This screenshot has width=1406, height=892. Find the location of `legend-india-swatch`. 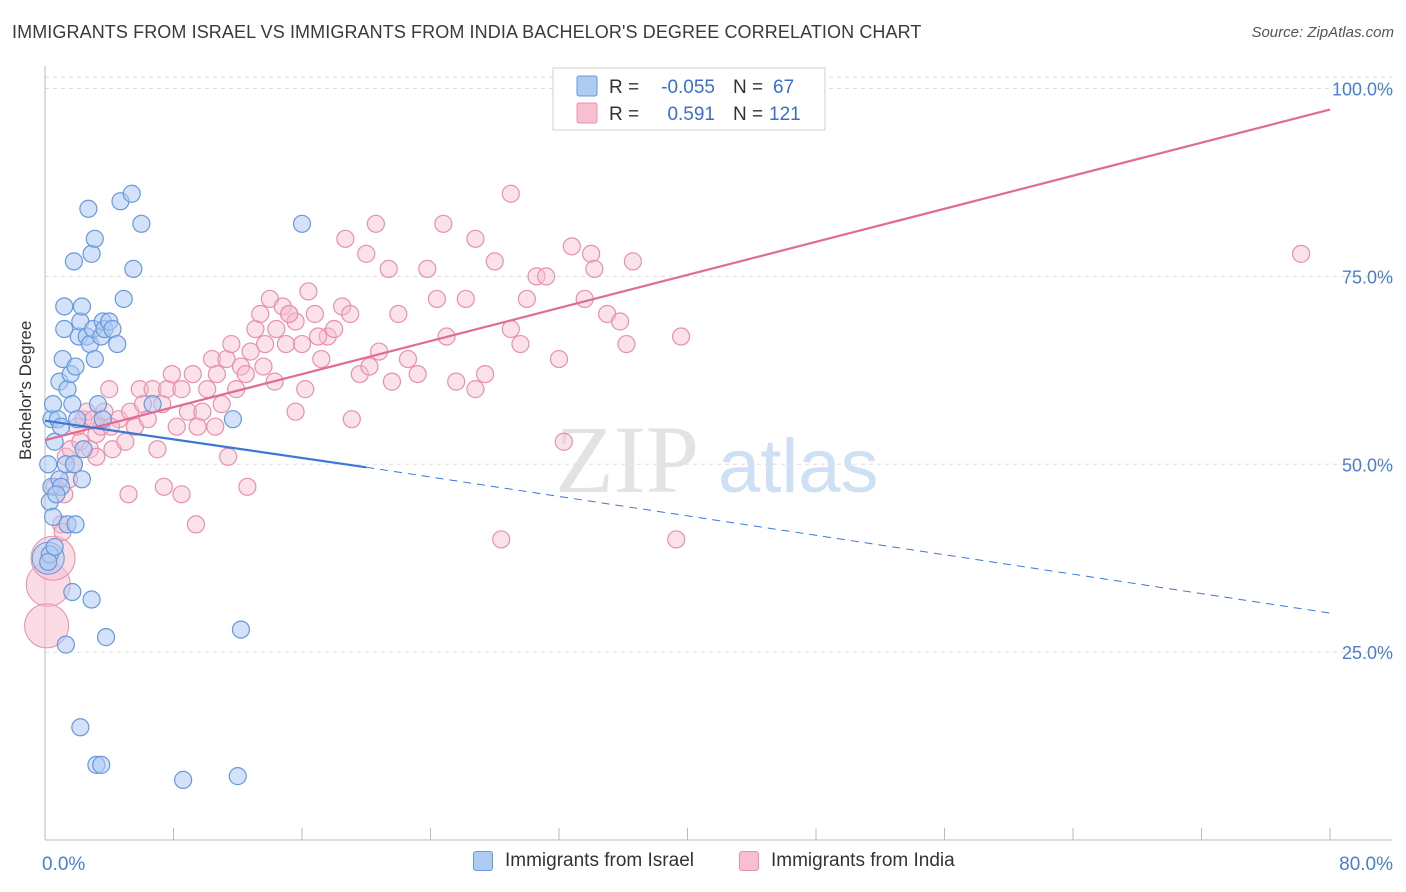

legend-india-swatch is located at coordinates (587, 113).